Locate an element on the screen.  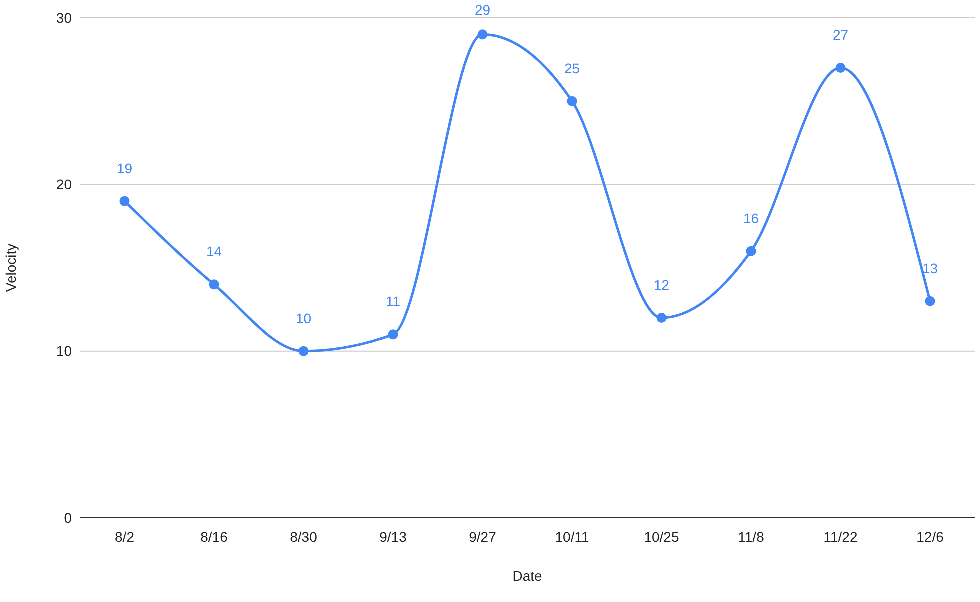
y-tick-label: 0 is located at coordinates (68, 518).